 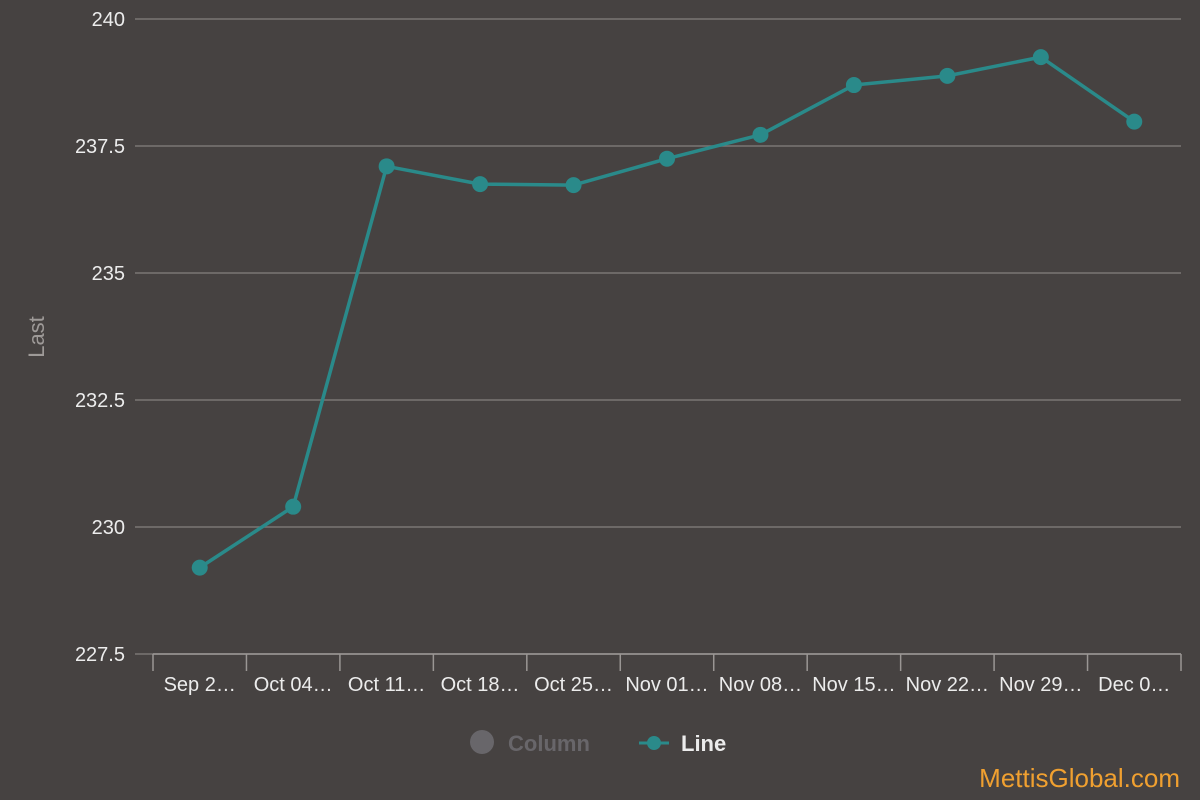 I want to click on legend-item-column: Column, so click(x=530, y=743).